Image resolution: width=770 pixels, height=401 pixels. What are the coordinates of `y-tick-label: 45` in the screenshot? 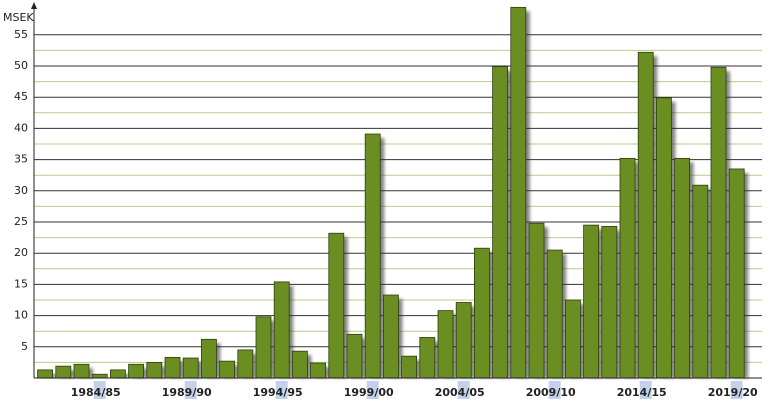 It's located at (21, 96).